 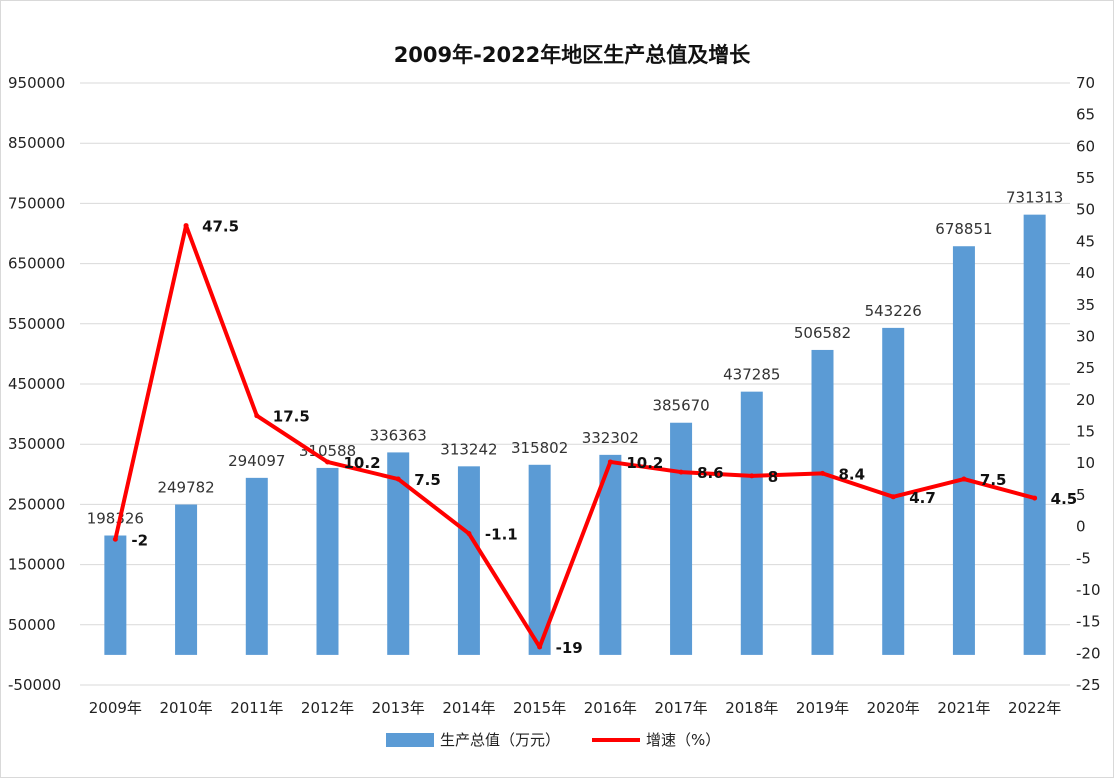 I want to click on bar-value-label: 294097, so click(x=256, y=461).